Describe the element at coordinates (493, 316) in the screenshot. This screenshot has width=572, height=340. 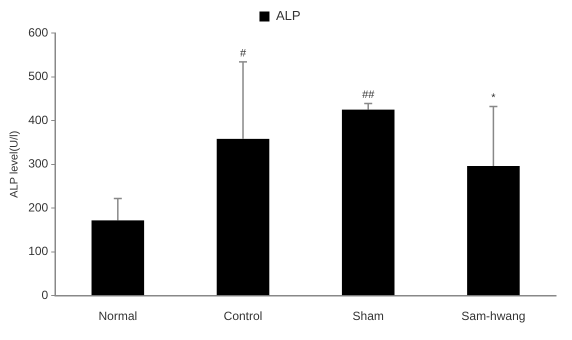
I see `x-tick-label: Sam-hwang` at that location.